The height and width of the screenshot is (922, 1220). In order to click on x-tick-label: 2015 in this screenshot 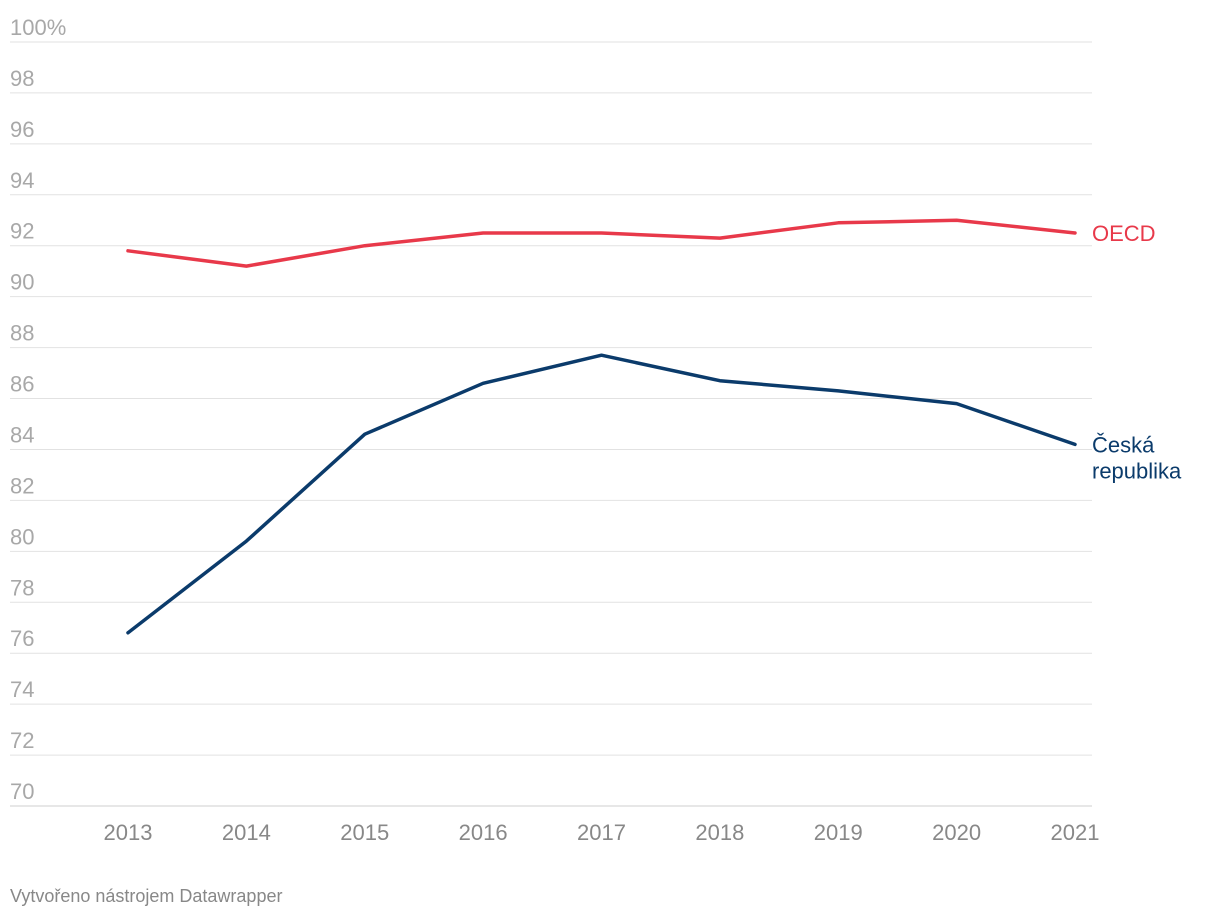, I will do `click(364, 832)`.